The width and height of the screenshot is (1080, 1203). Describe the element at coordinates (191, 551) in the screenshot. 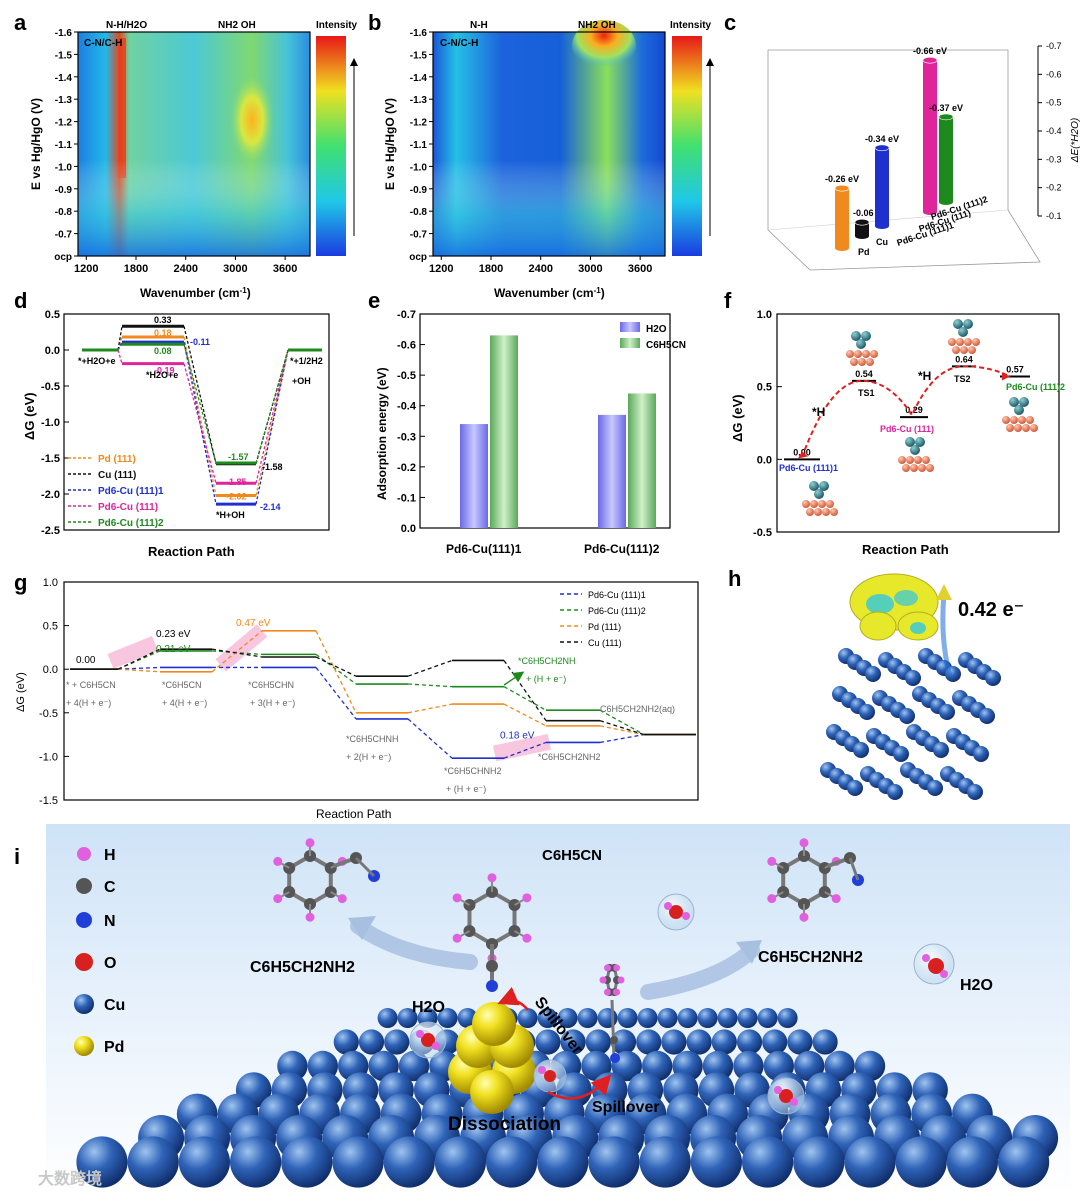

I see `xlabel-d: Reaction Path` at that location.